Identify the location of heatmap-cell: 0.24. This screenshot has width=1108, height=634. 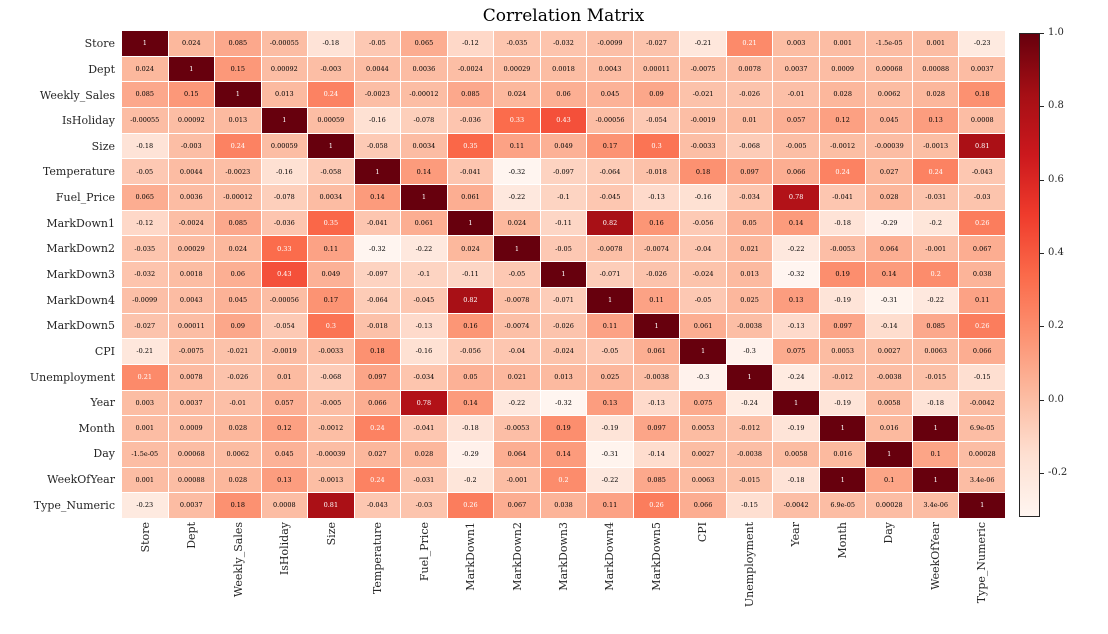
(377, 428).